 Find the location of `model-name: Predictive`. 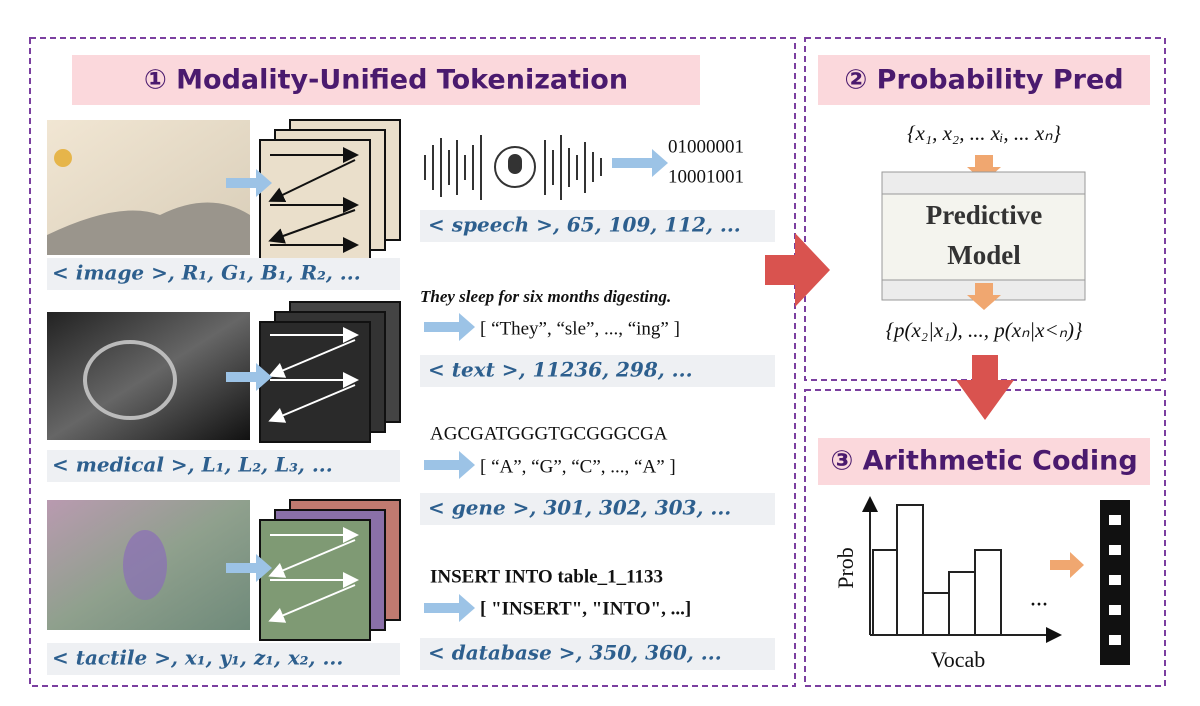

model-name: Predictive is located at coordinates (984, 215).